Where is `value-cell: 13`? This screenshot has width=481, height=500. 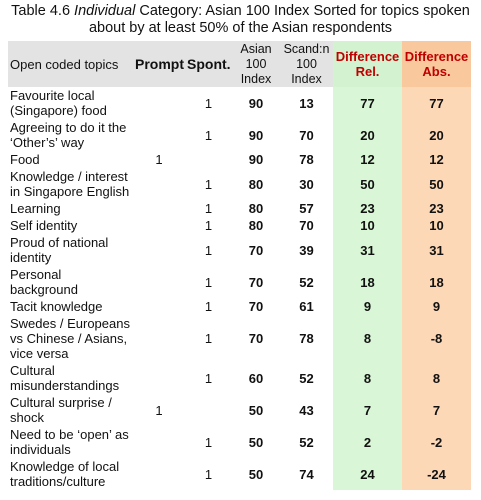
value-cell: 13 is located at coordinates (306, 103).